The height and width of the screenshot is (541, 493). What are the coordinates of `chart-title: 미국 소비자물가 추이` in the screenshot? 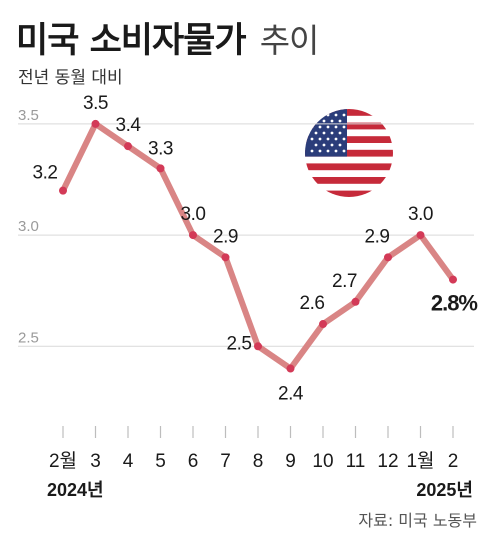 It's located at (167, 41).